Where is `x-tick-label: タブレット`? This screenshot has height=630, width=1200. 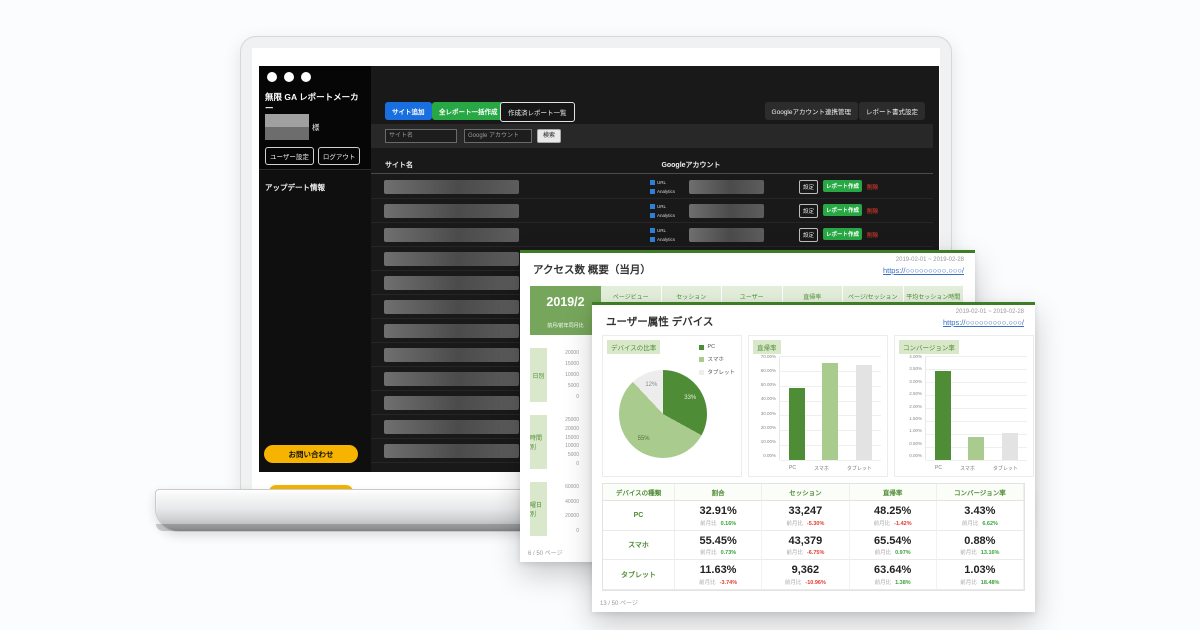
x-tick-label: タブレット is located at coordinates (1005, 469).